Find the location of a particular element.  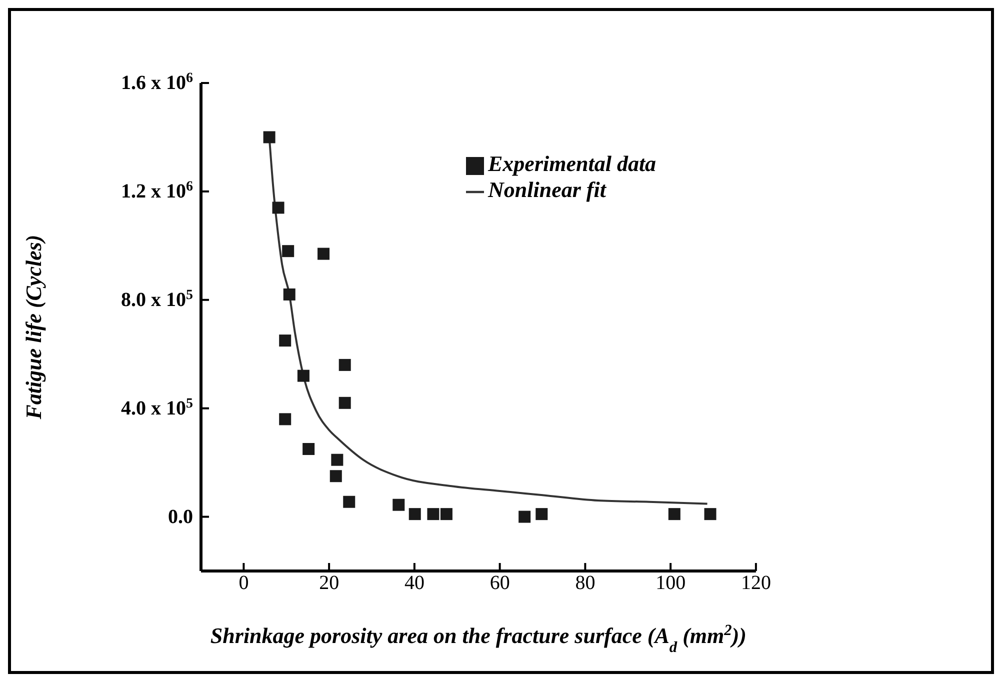

y-tick-label: 8.0 x 10$^{5}$ is located at coordinates (157, 299).